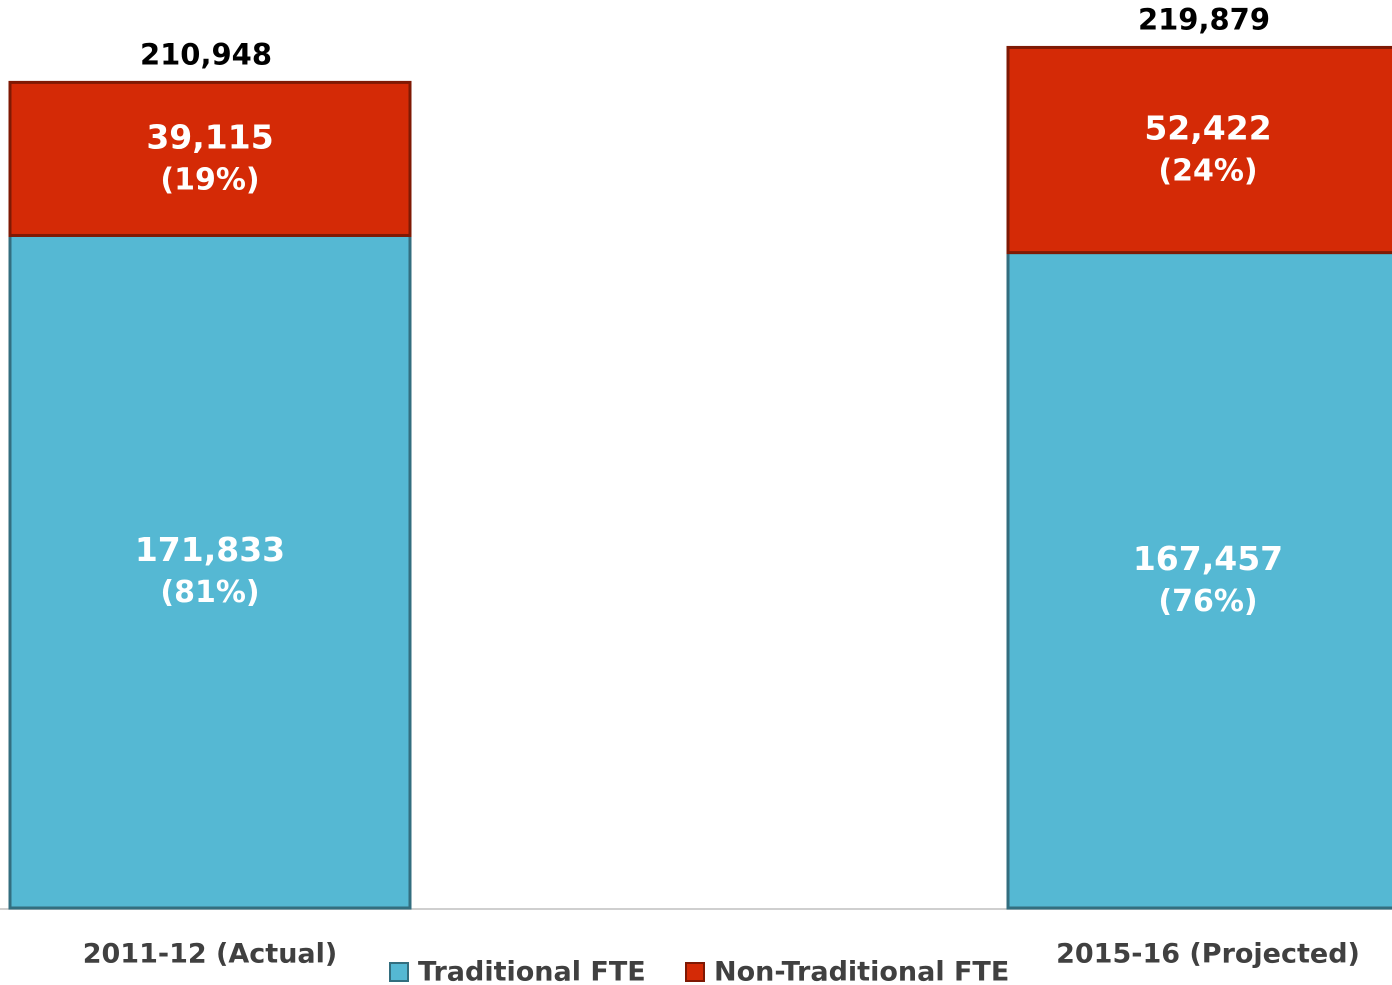 The width and height of the screenshot is (1392, 985). Describe the element at coordinates (1207, 601) in the screenshot. I see `percent-label: (76%)` at that location.